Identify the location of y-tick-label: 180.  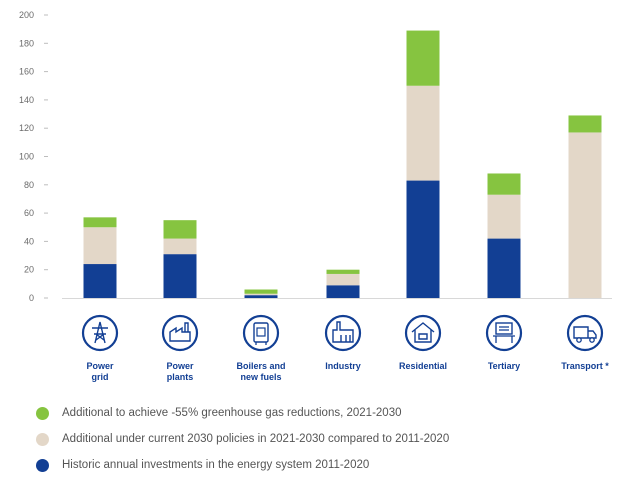
(26, 43).